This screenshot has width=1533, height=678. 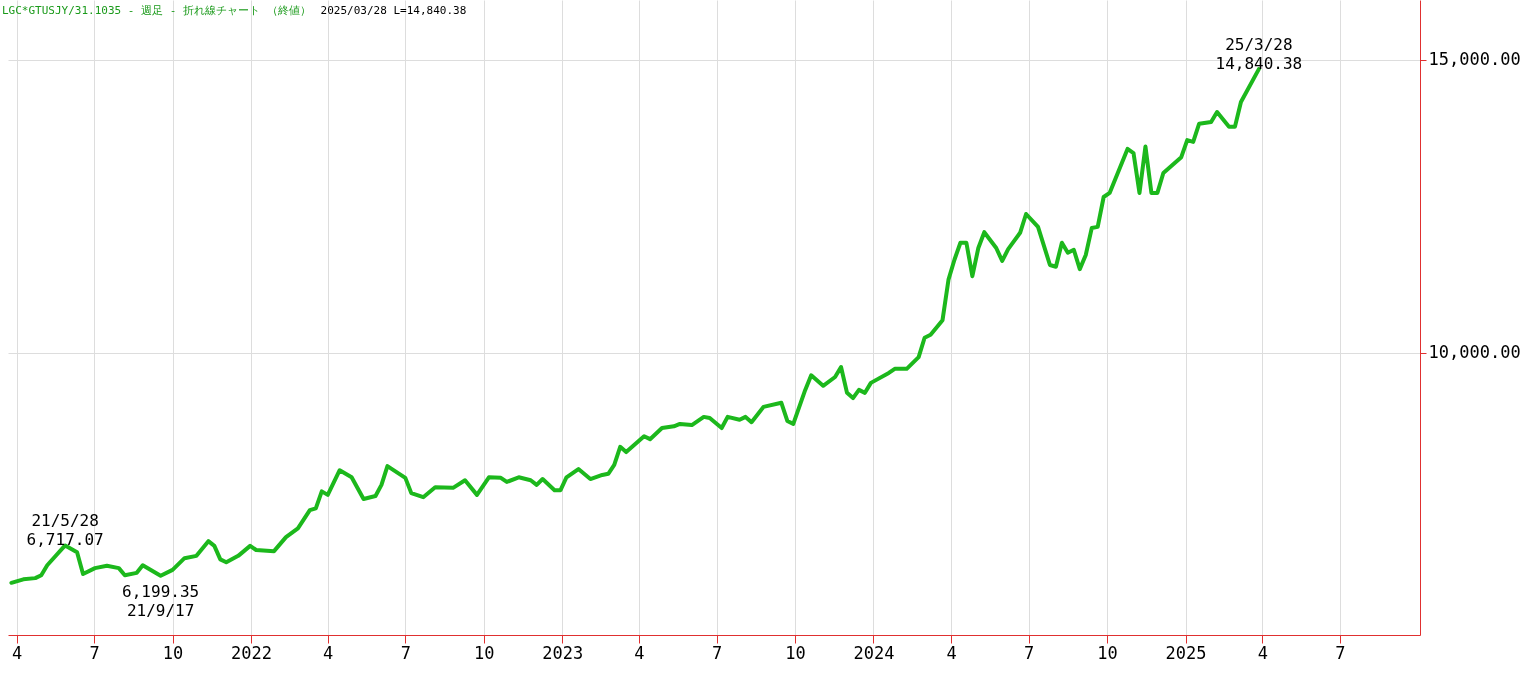 What do you see at coordinates (874, 652) in the screenshot?
I see `x-tick-label: 2024` at bounding box center [874, 652].